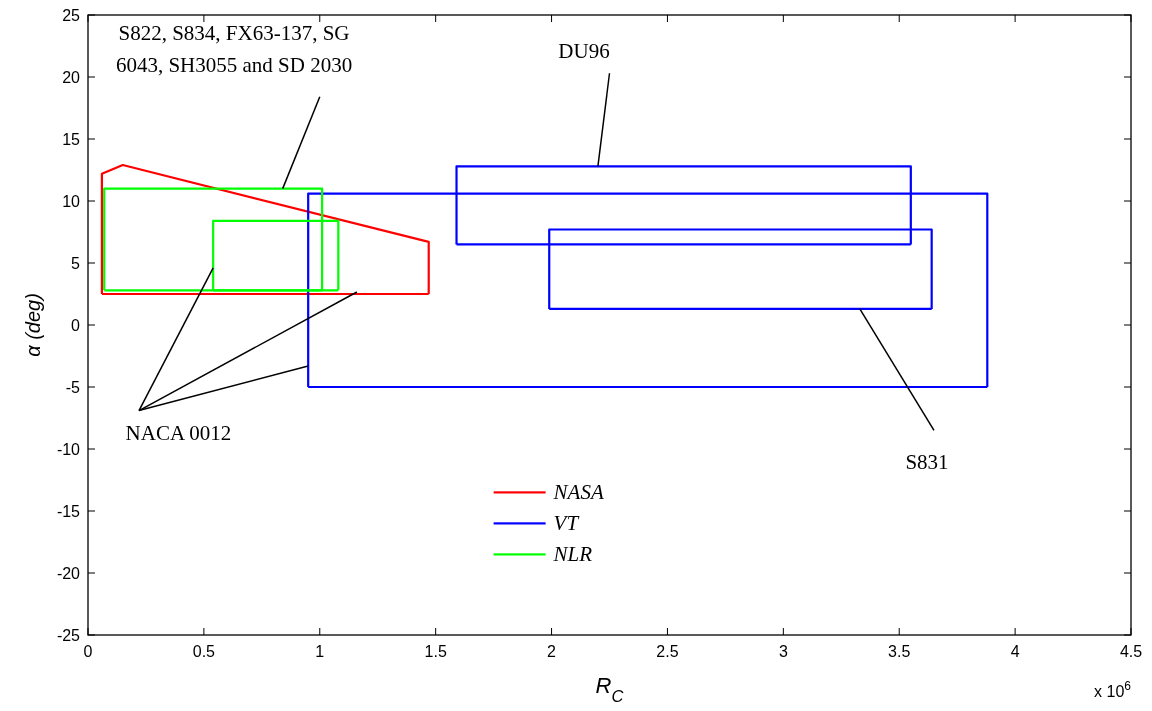  I want to click on y-tick-label: 15, so click(71, 139).